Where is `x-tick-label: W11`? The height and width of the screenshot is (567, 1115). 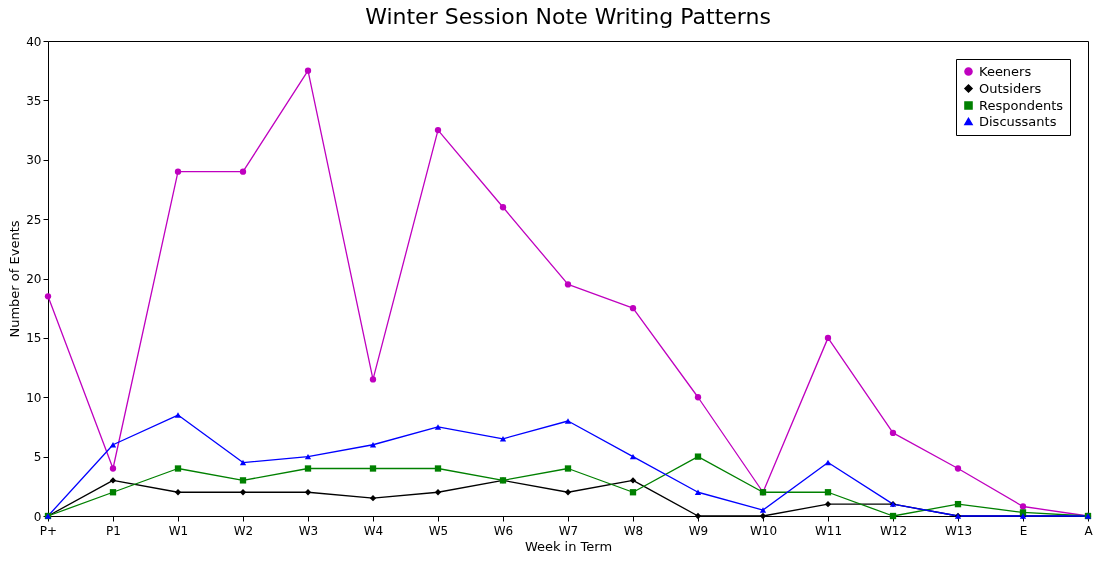
x-tick-label: W11 is located at coordinates (828, 530).